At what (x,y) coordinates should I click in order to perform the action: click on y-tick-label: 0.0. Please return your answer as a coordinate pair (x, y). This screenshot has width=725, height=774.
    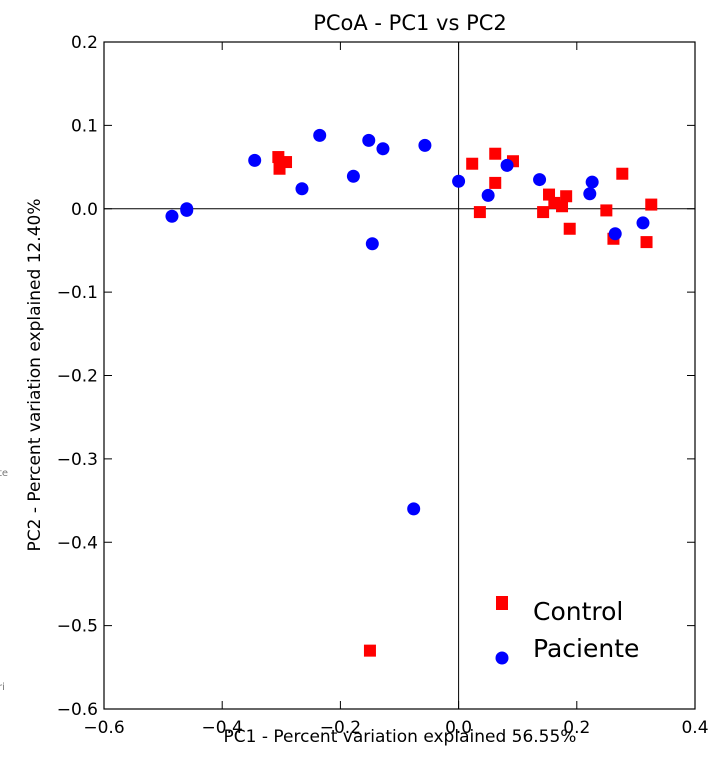
    Looking at the image, I should click on (84, 210).